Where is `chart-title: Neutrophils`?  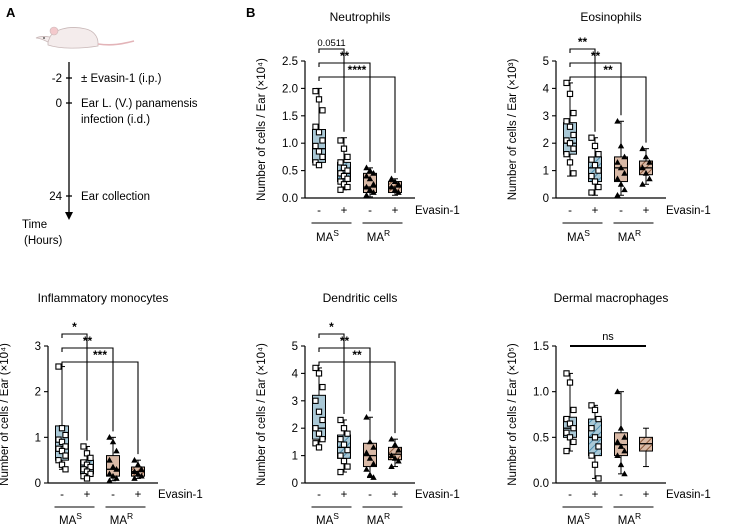 chart-title: Neutrophils is located at coordinates (360, 17).